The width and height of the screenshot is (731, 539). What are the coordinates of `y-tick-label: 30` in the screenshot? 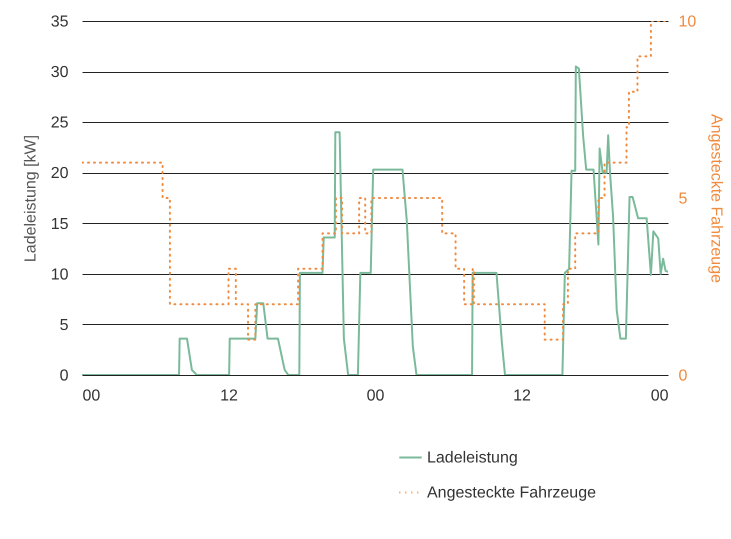 It's located at (59, 73).